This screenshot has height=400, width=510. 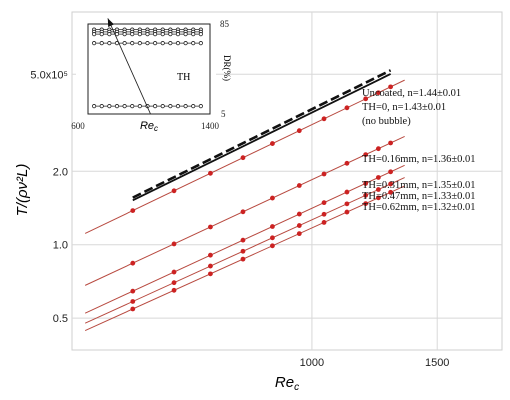 I want to click on inset-frame, so click(x=149, y=69).